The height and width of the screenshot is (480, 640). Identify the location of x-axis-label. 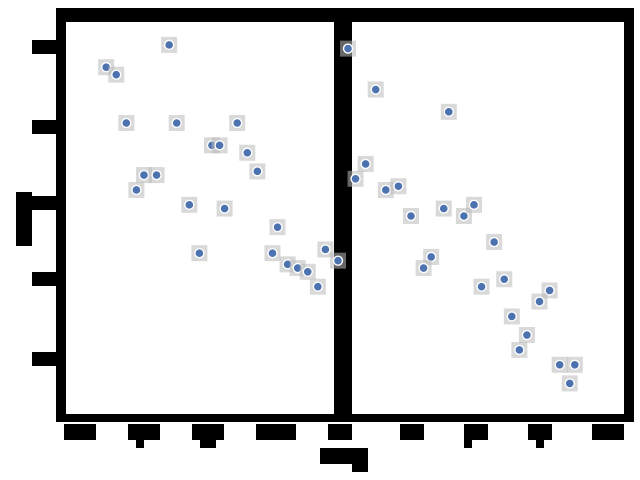
(344, 460).